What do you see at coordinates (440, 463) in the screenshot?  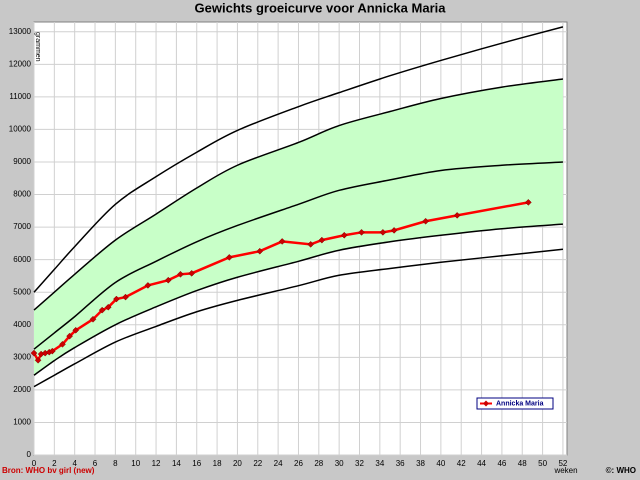 I see `x-tick-label: 40` at bounding box center [440, 463].